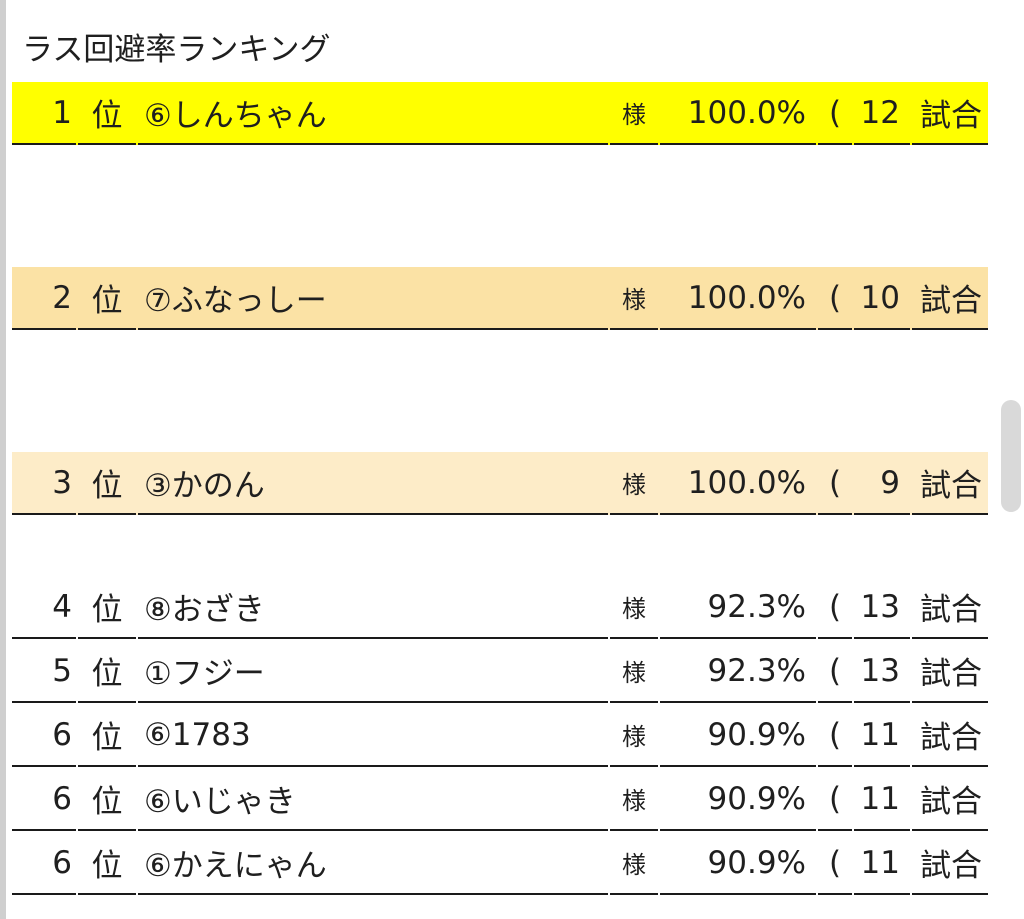  Describe the element at coordinates (882, 483) in the screenshot. I see `games-count: 9` at that location.